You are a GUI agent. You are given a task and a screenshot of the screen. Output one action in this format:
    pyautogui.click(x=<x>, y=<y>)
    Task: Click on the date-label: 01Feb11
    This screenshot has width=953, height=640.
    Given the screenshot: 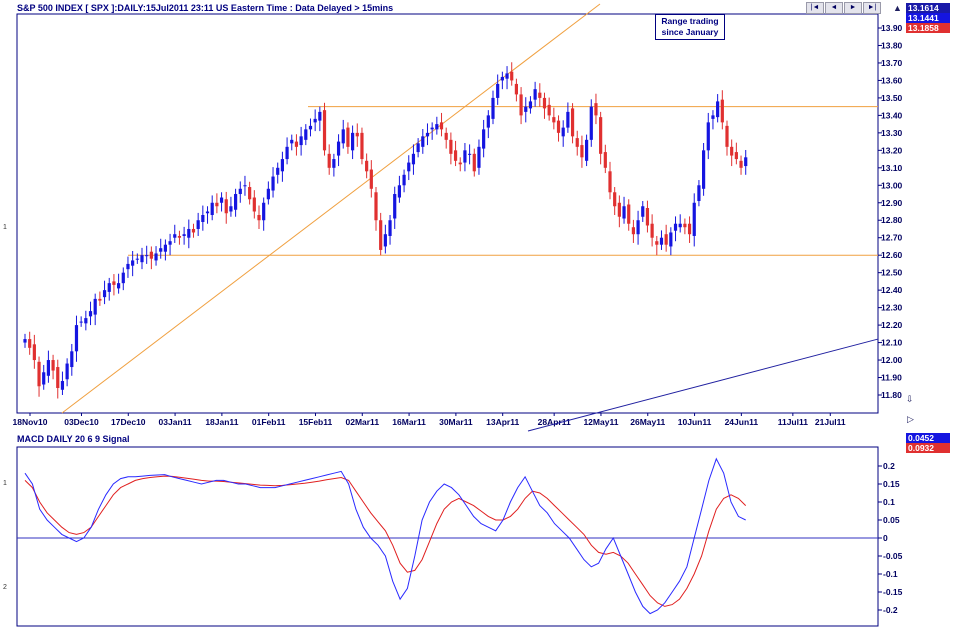 What is the action you would take?
    pyautogui.click(x=269, y=422)
    